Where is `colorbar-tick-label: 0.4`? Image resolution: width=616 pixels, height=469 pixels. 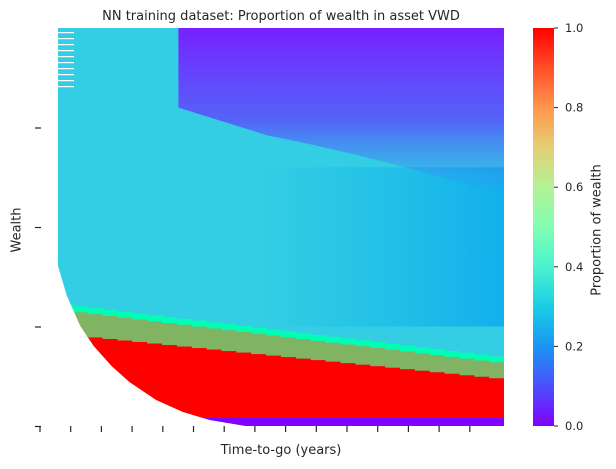
colorbar-tick-label: 0.4 is located at coordinates (574, 267).